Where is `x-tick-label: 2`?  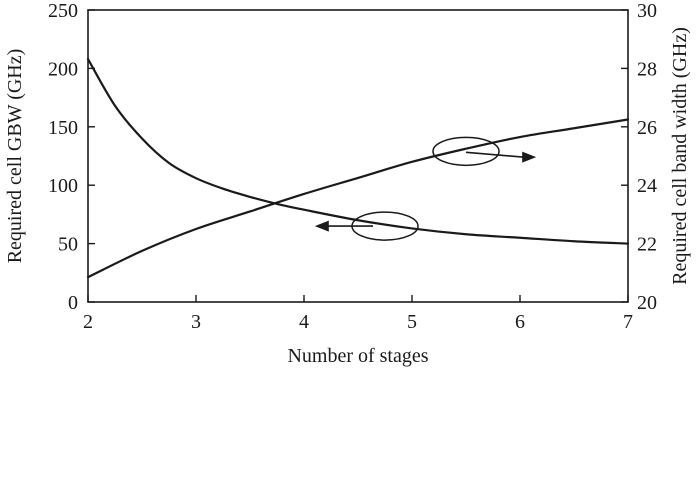
x-tick-label: 2 is located at coordinates (88, 322).